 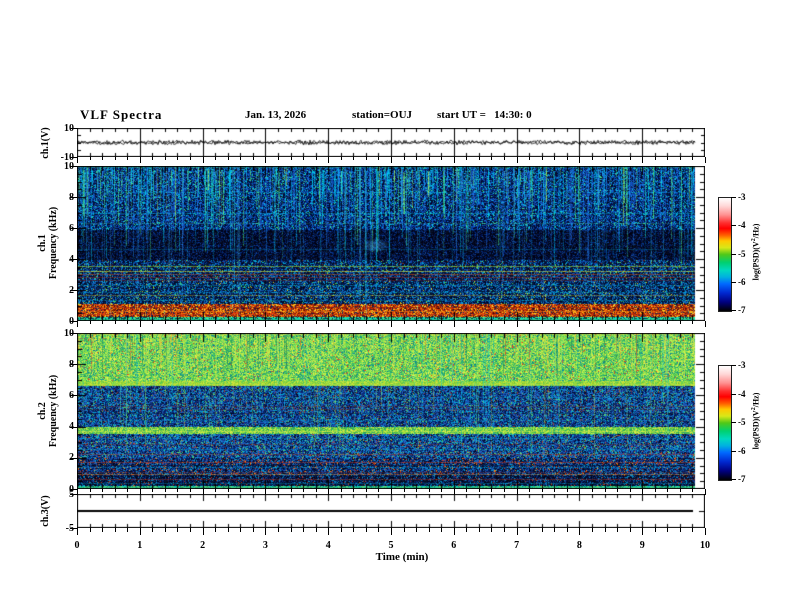 I want to click on x-tick-label: 5, so click(x=391, y=545).